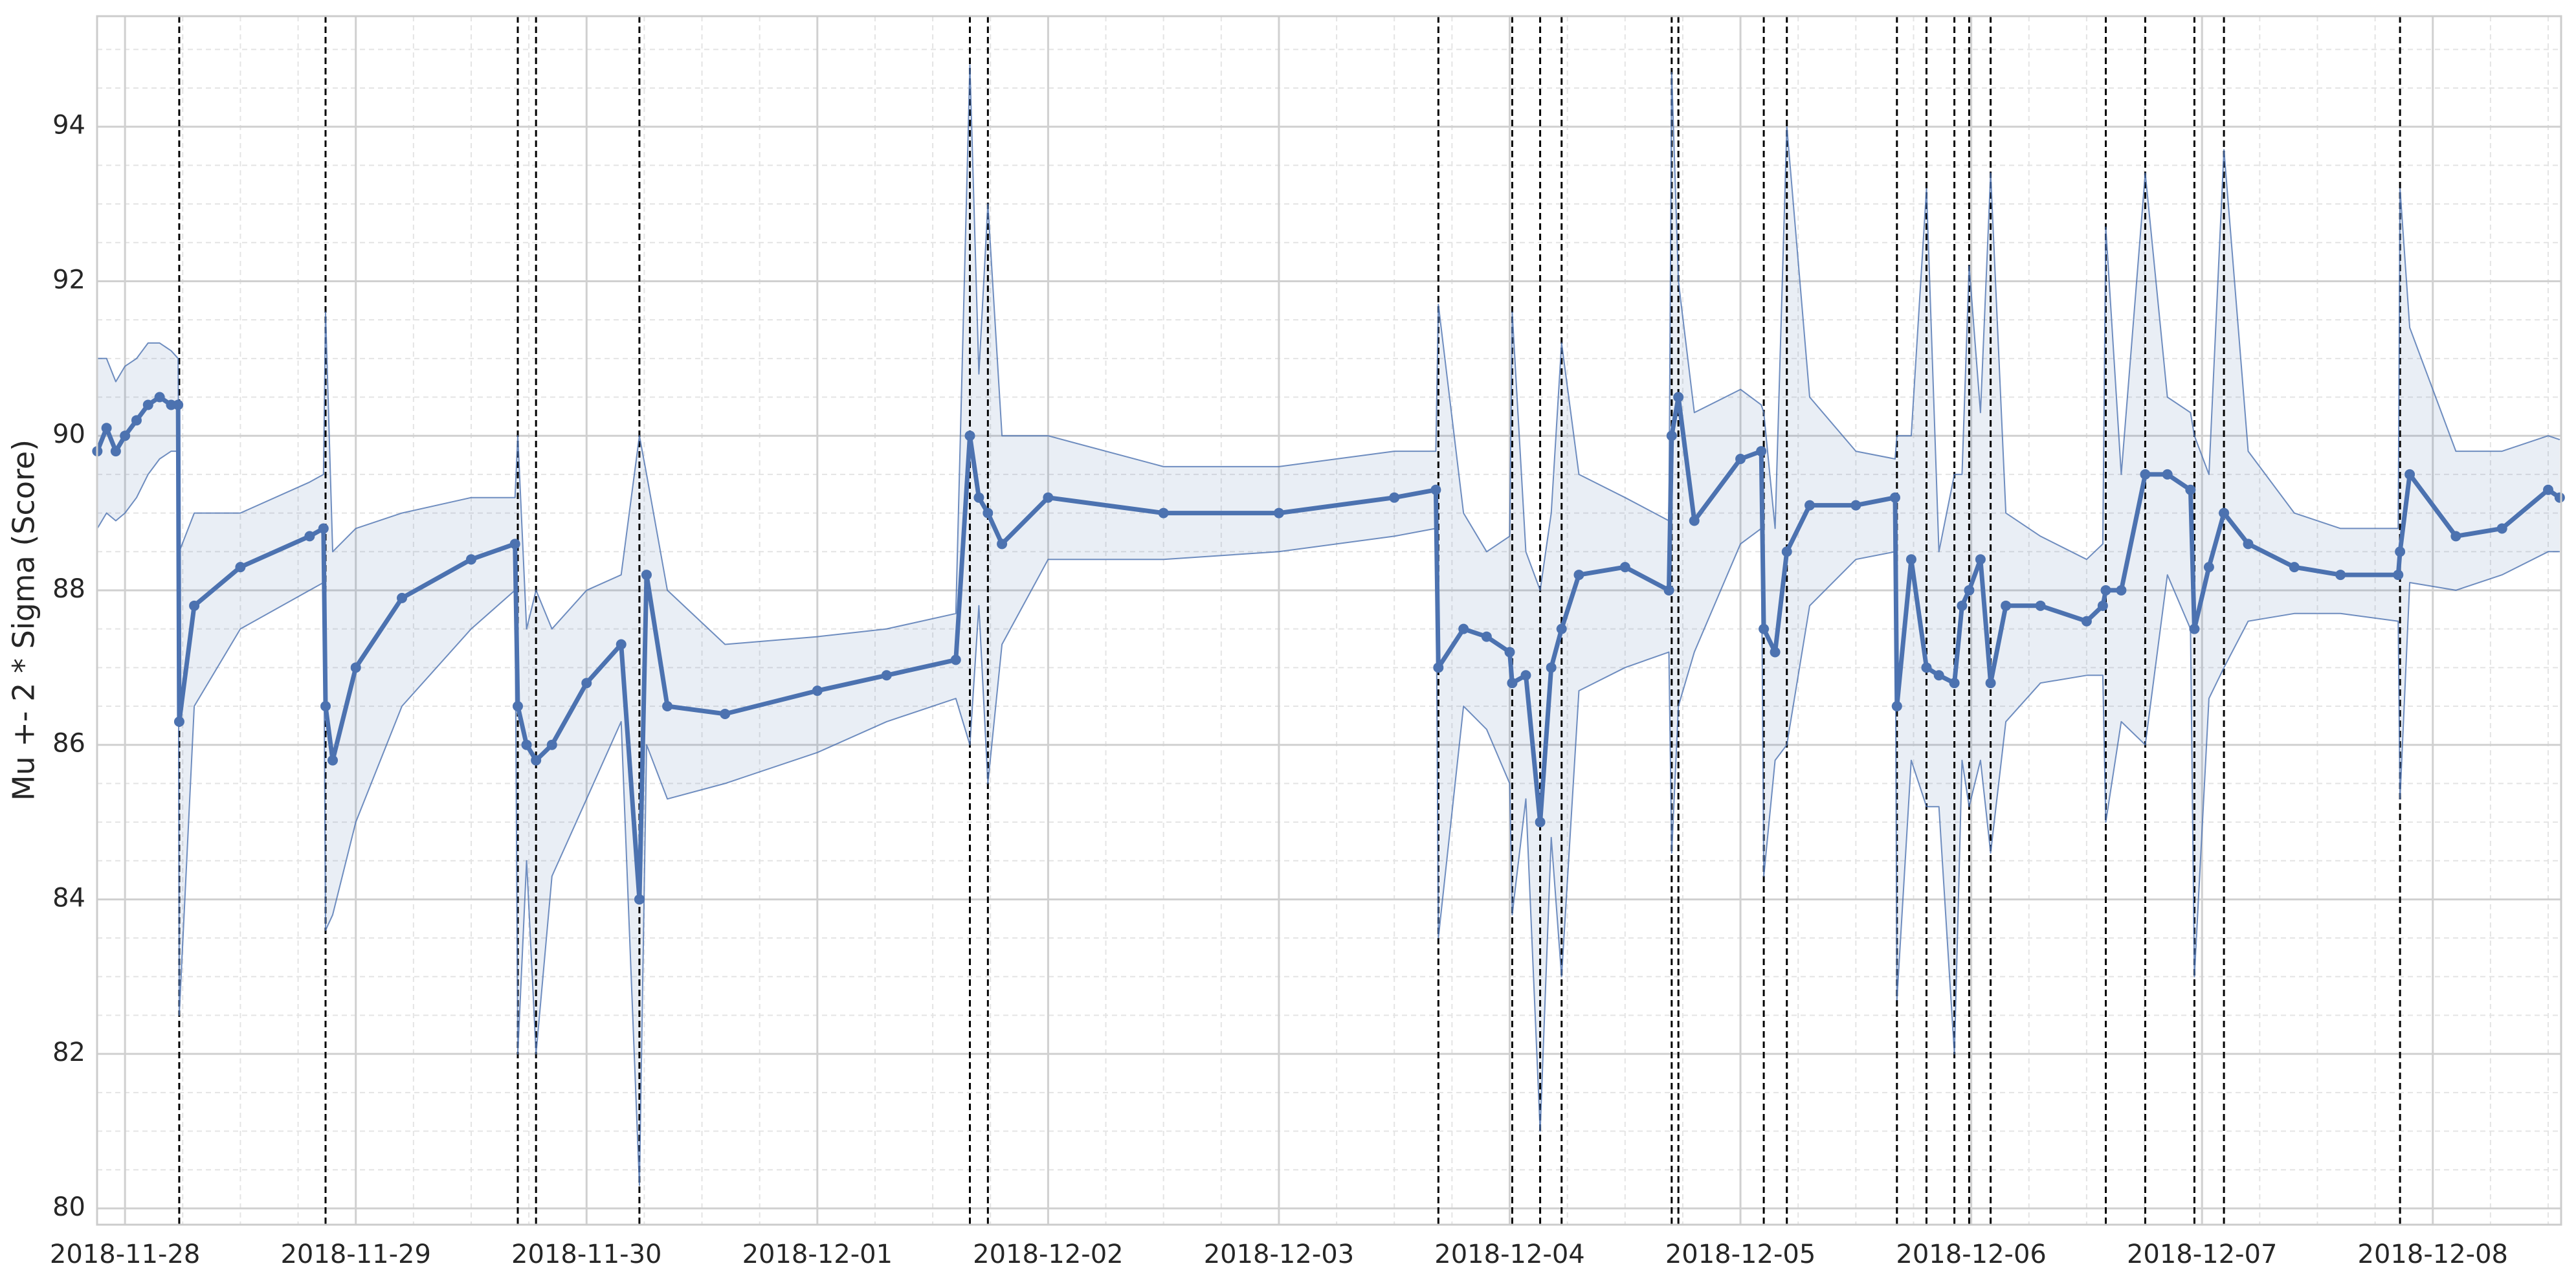 The image size is (2576, 1281). I want to click on x-tick-label: 2018-12-04, so click(1509, 1254).